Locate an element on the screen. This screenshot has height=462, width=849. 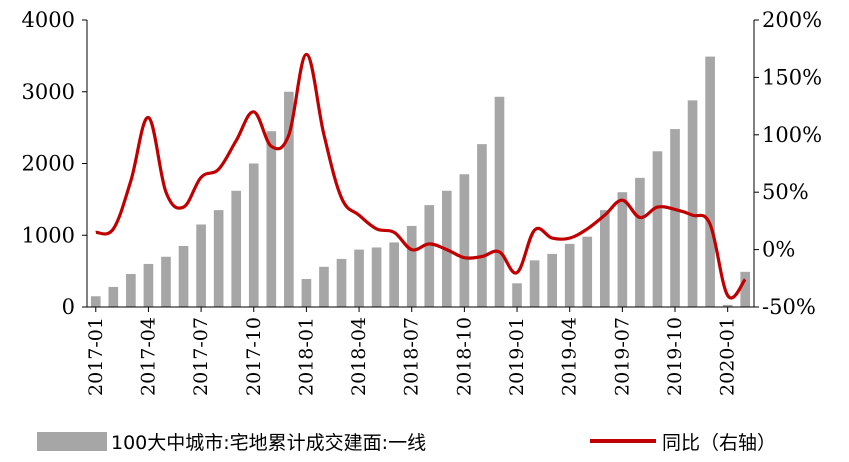
left-tick-label: 1000 is located at coordinates (48, 235).